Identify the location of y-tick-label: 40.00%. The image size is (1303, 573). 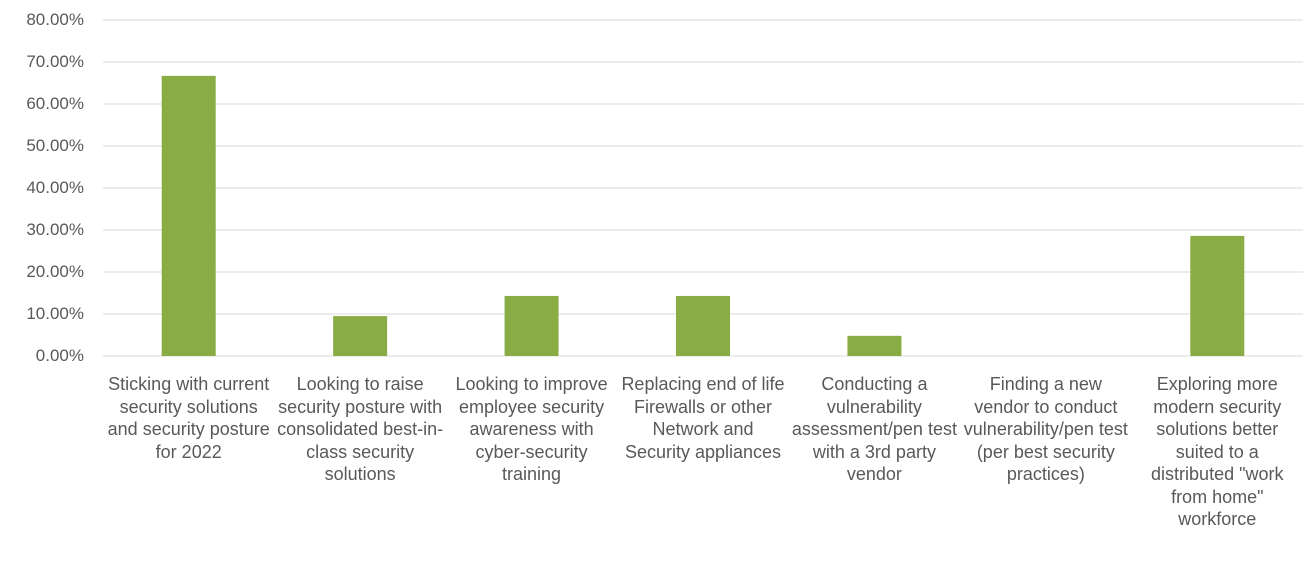
(55, 187).